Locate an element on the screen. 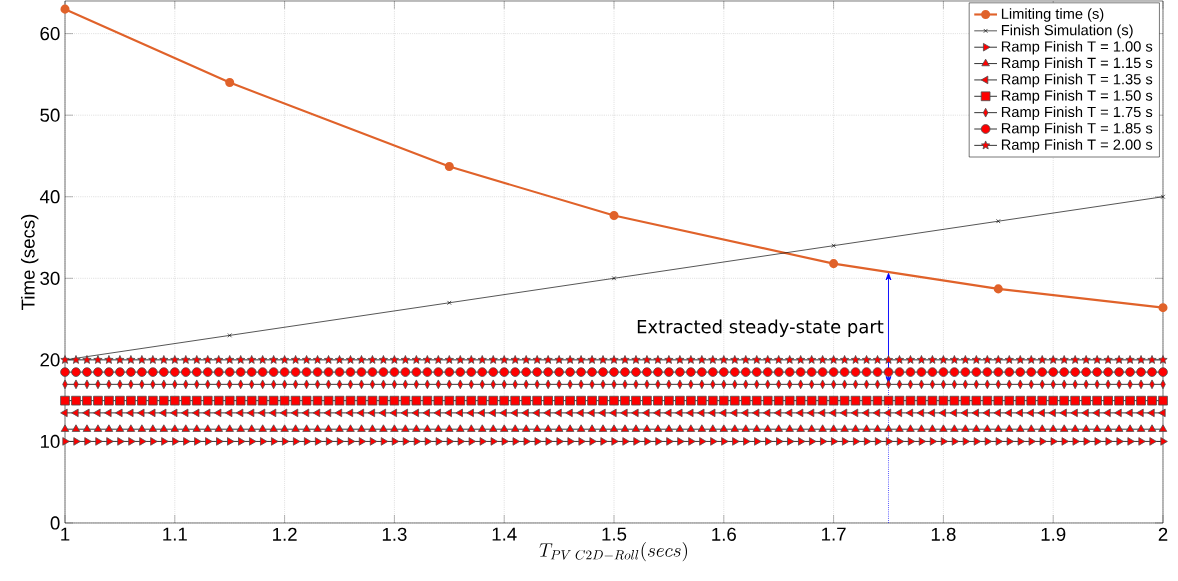 This screenshot has height=581, width=1178. x-tick-label: 1.5 is located at coordinates (614, 534).